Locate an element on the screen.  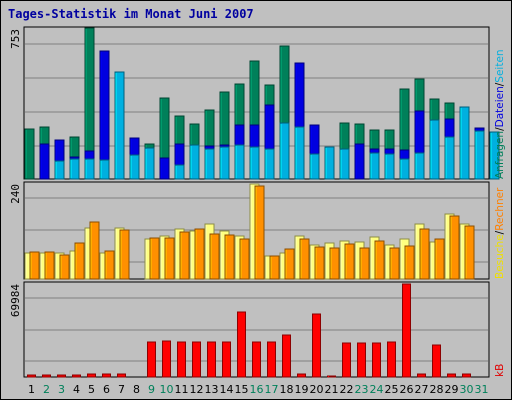
legend-panel-2: Besuche/Rechner is located at coordinates (500, 233).